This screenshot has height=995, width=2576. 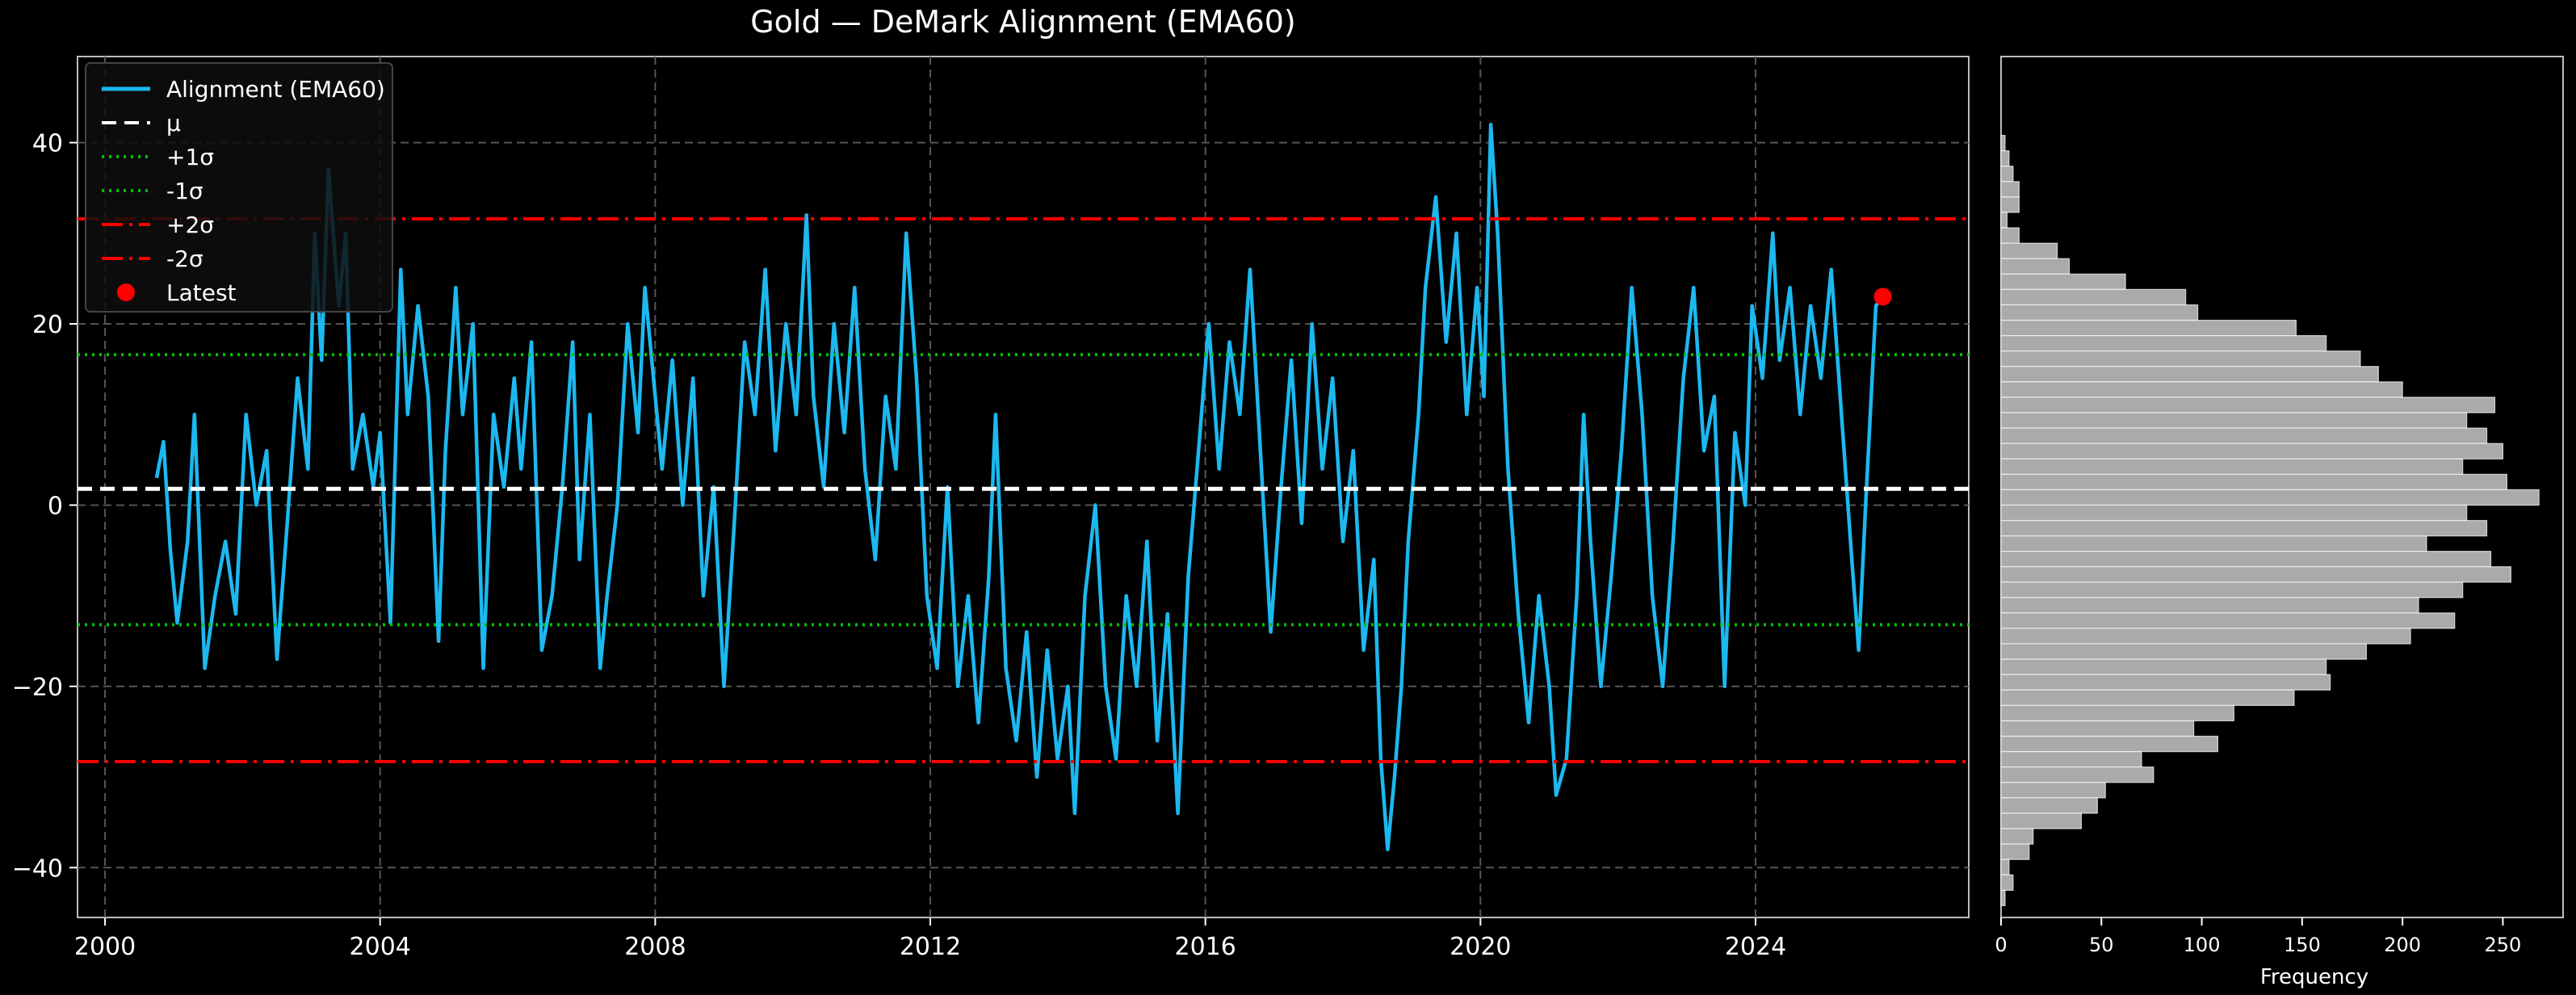 I want to click on x-tick-label: 2024, so click(x=1755, y=947).